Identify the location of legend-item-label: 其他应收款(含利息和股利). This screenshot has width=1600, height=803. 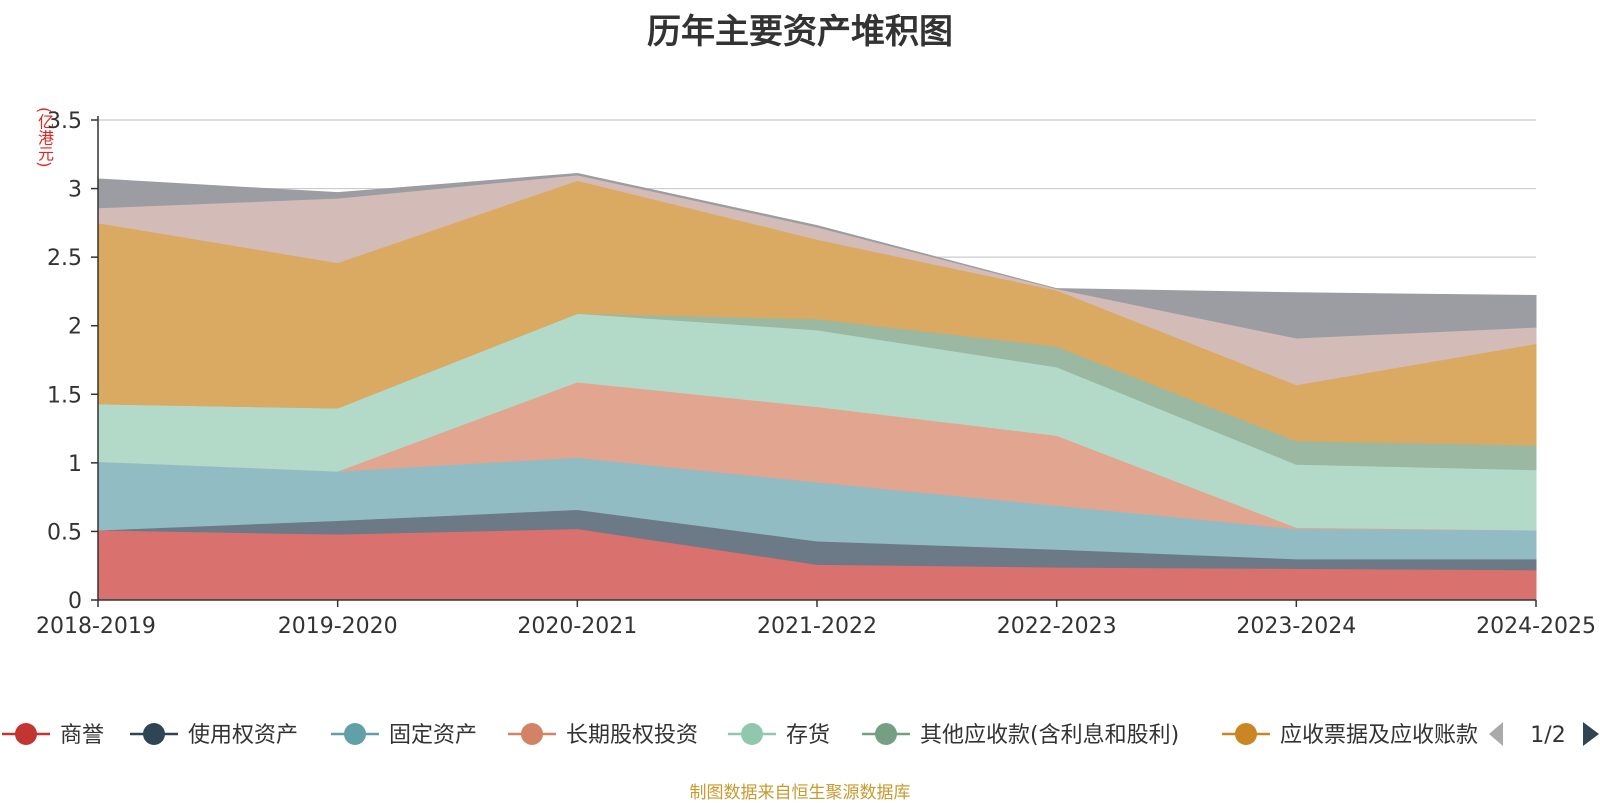
(1049, 735).